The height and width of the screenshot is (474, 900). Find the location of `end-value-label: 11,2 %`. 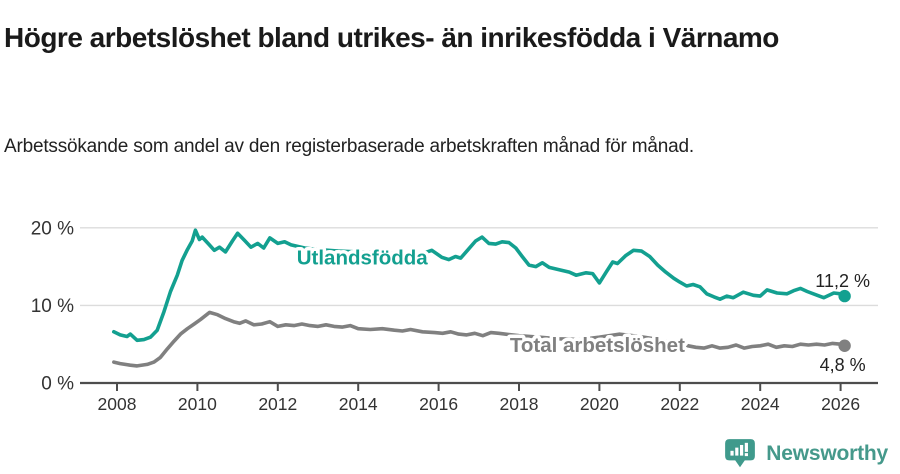

end-value-label: 11,2 % is located at coordinates (842, 281).